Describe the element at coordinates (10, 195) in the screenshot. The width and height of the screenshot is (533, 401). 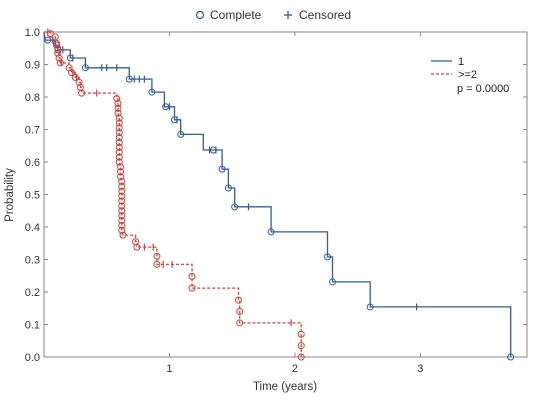
I see `y-axis-title: Probability` at that location.